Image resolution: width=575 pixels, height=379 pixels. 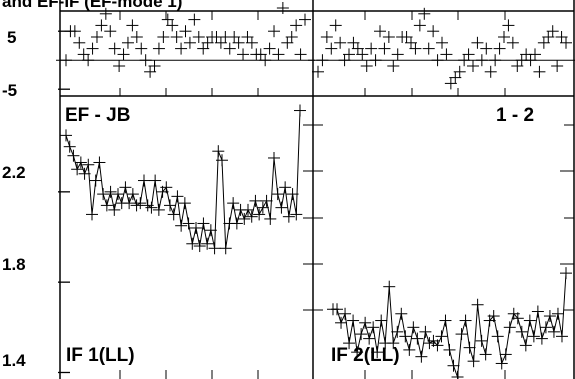 What do you see at coordinates (14, 264) in the screenshot?
I see `ytick-label-1-8: 1.8` at bounding box center [14, 264].